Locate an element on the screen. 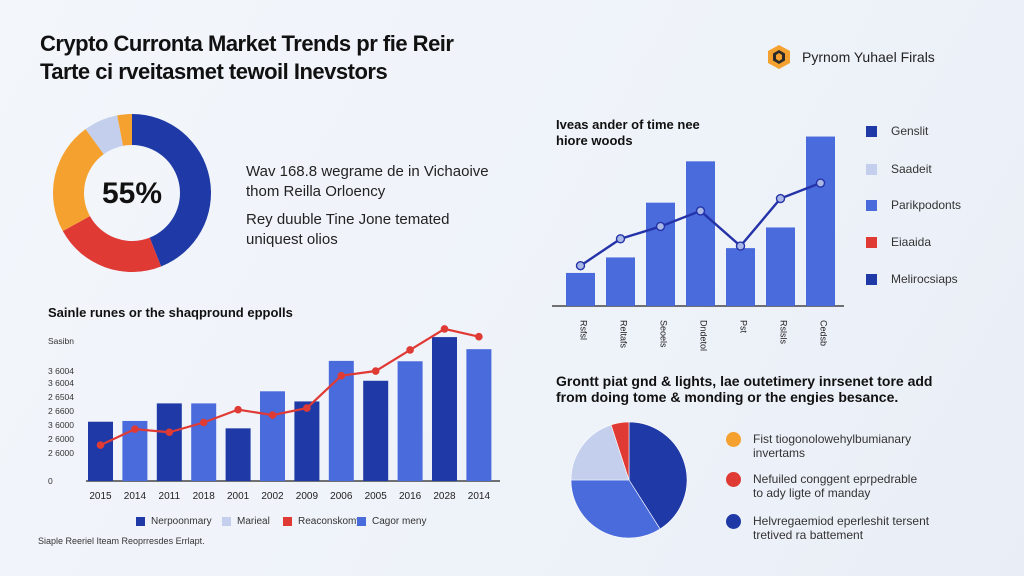 The width and height of the screenshot is (1024, 576). right-chart-title-line-2: hiore woods is located at coordinates (594, 140).